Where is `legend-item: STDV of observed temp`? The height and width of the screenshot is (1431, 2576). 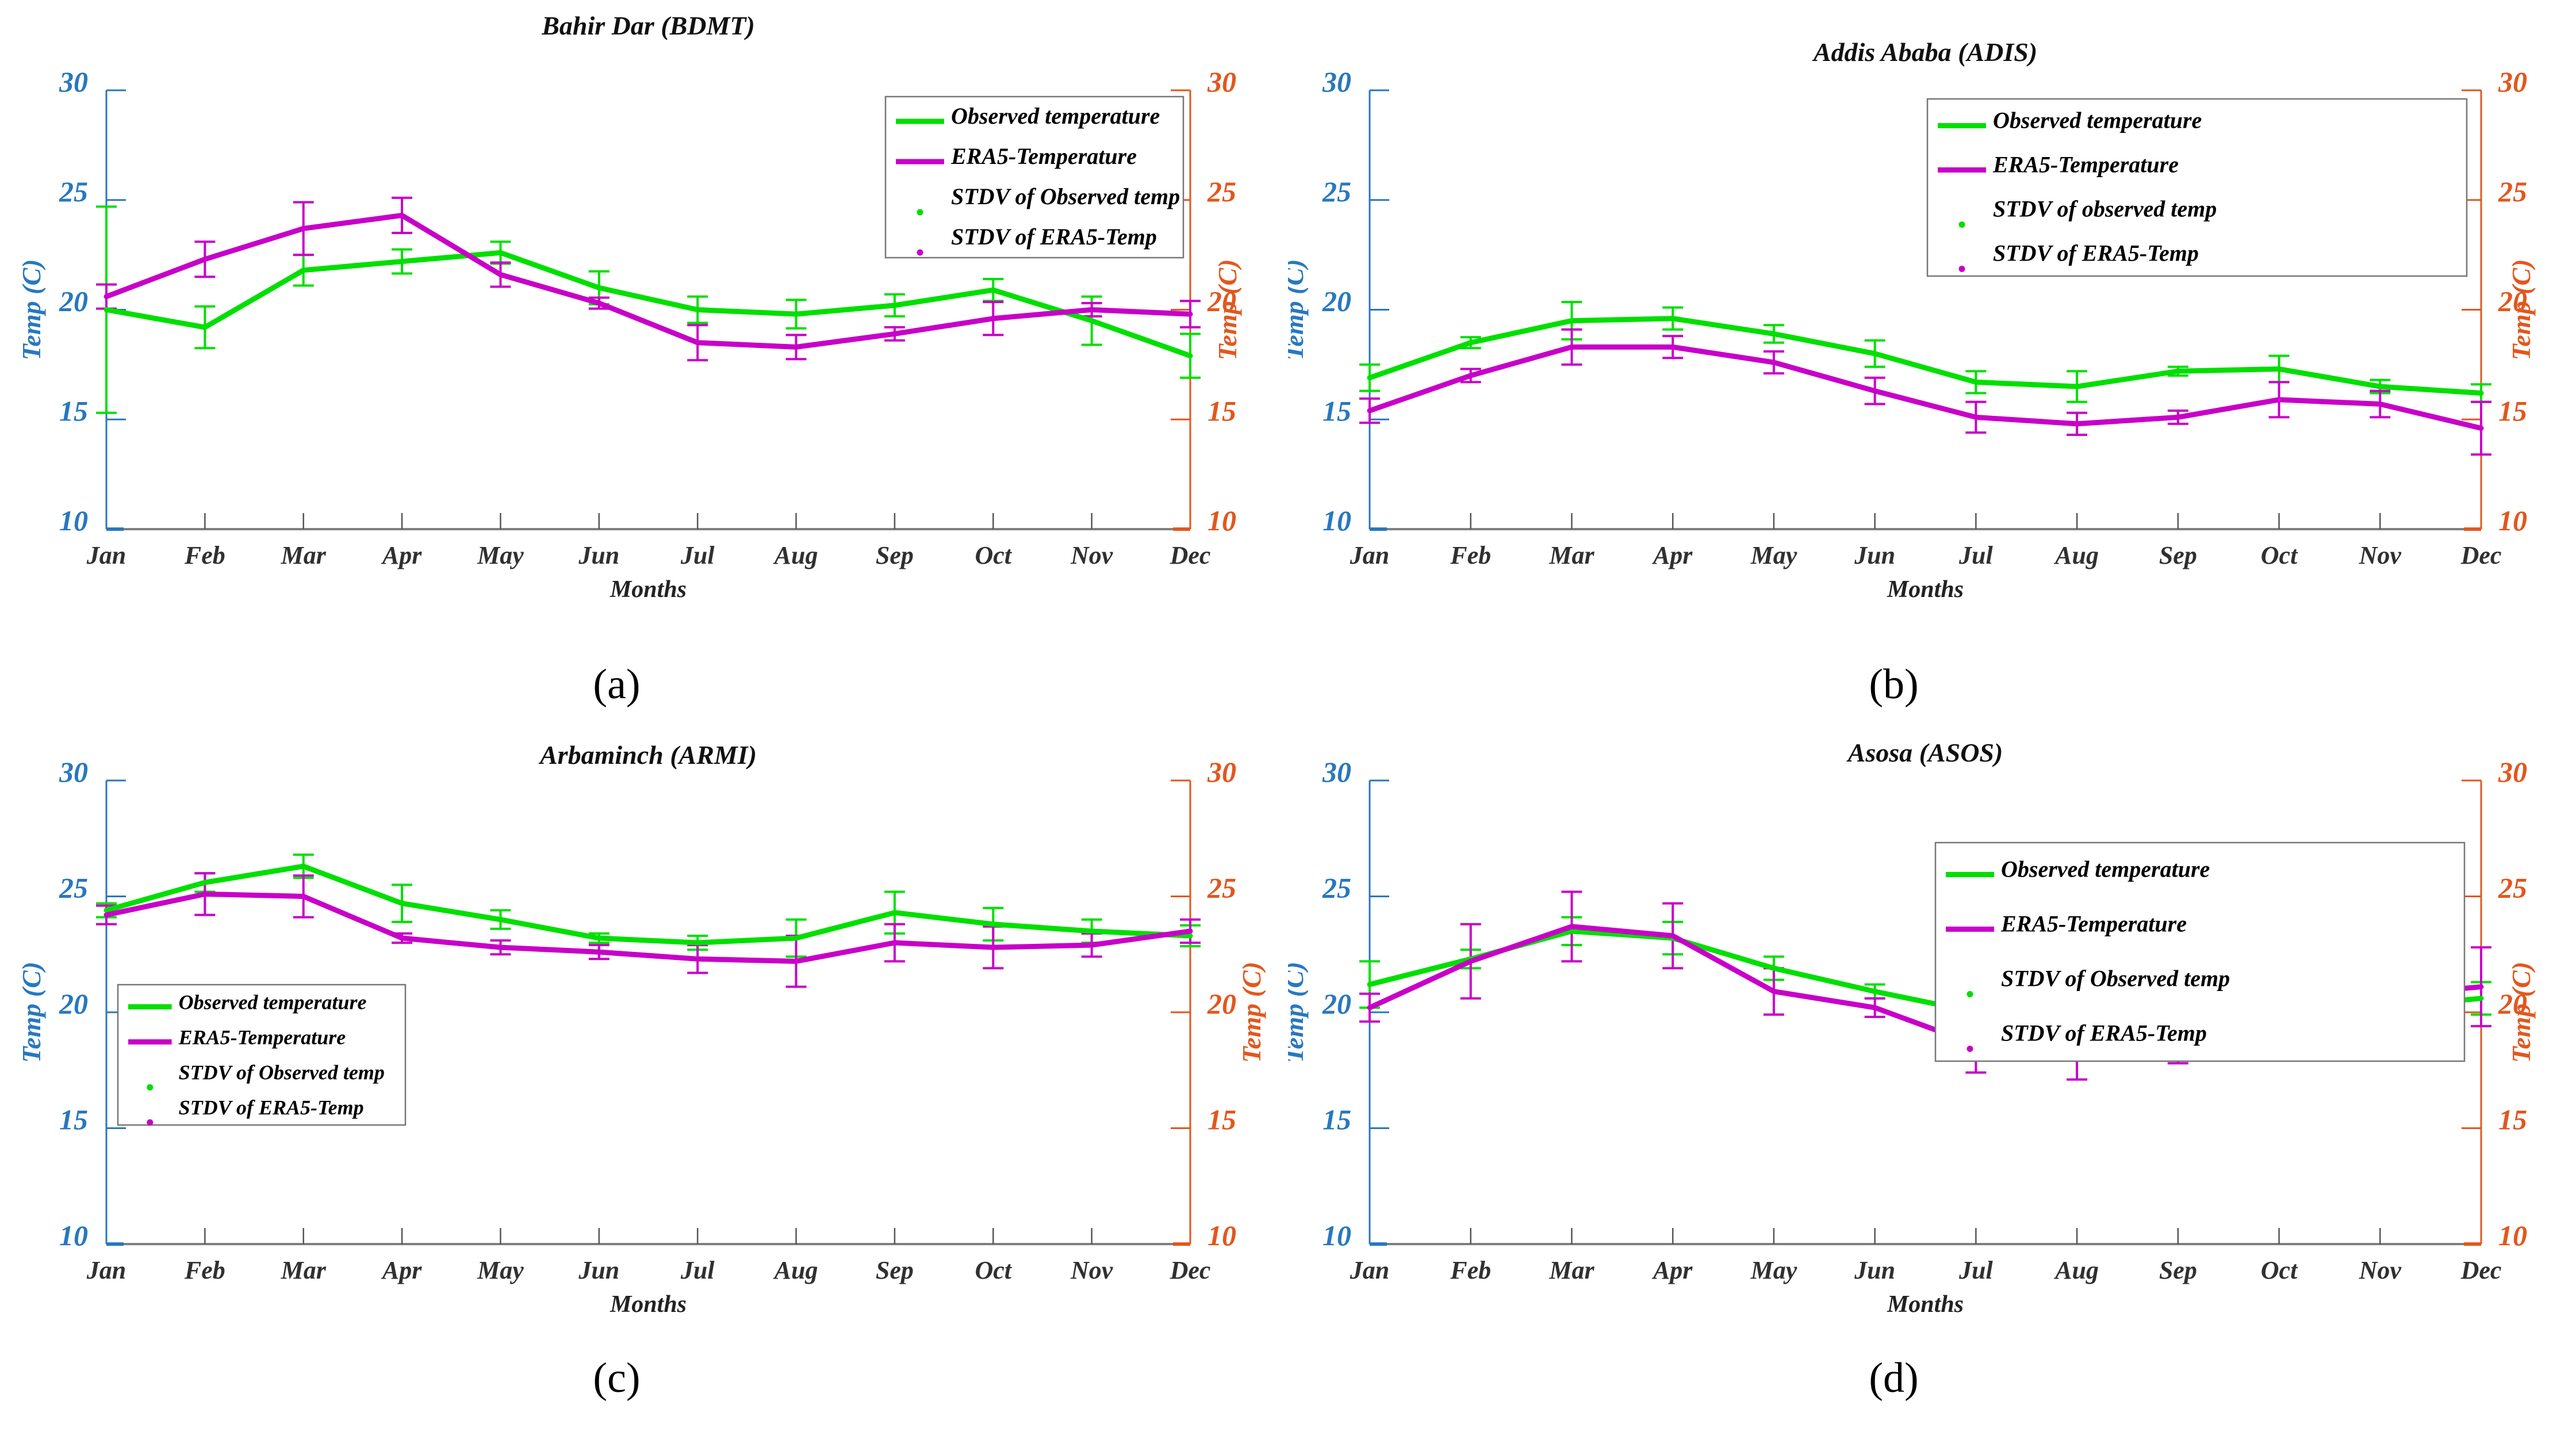
legend-item: STDV of observed temp is located at coordinates (2087, 212).